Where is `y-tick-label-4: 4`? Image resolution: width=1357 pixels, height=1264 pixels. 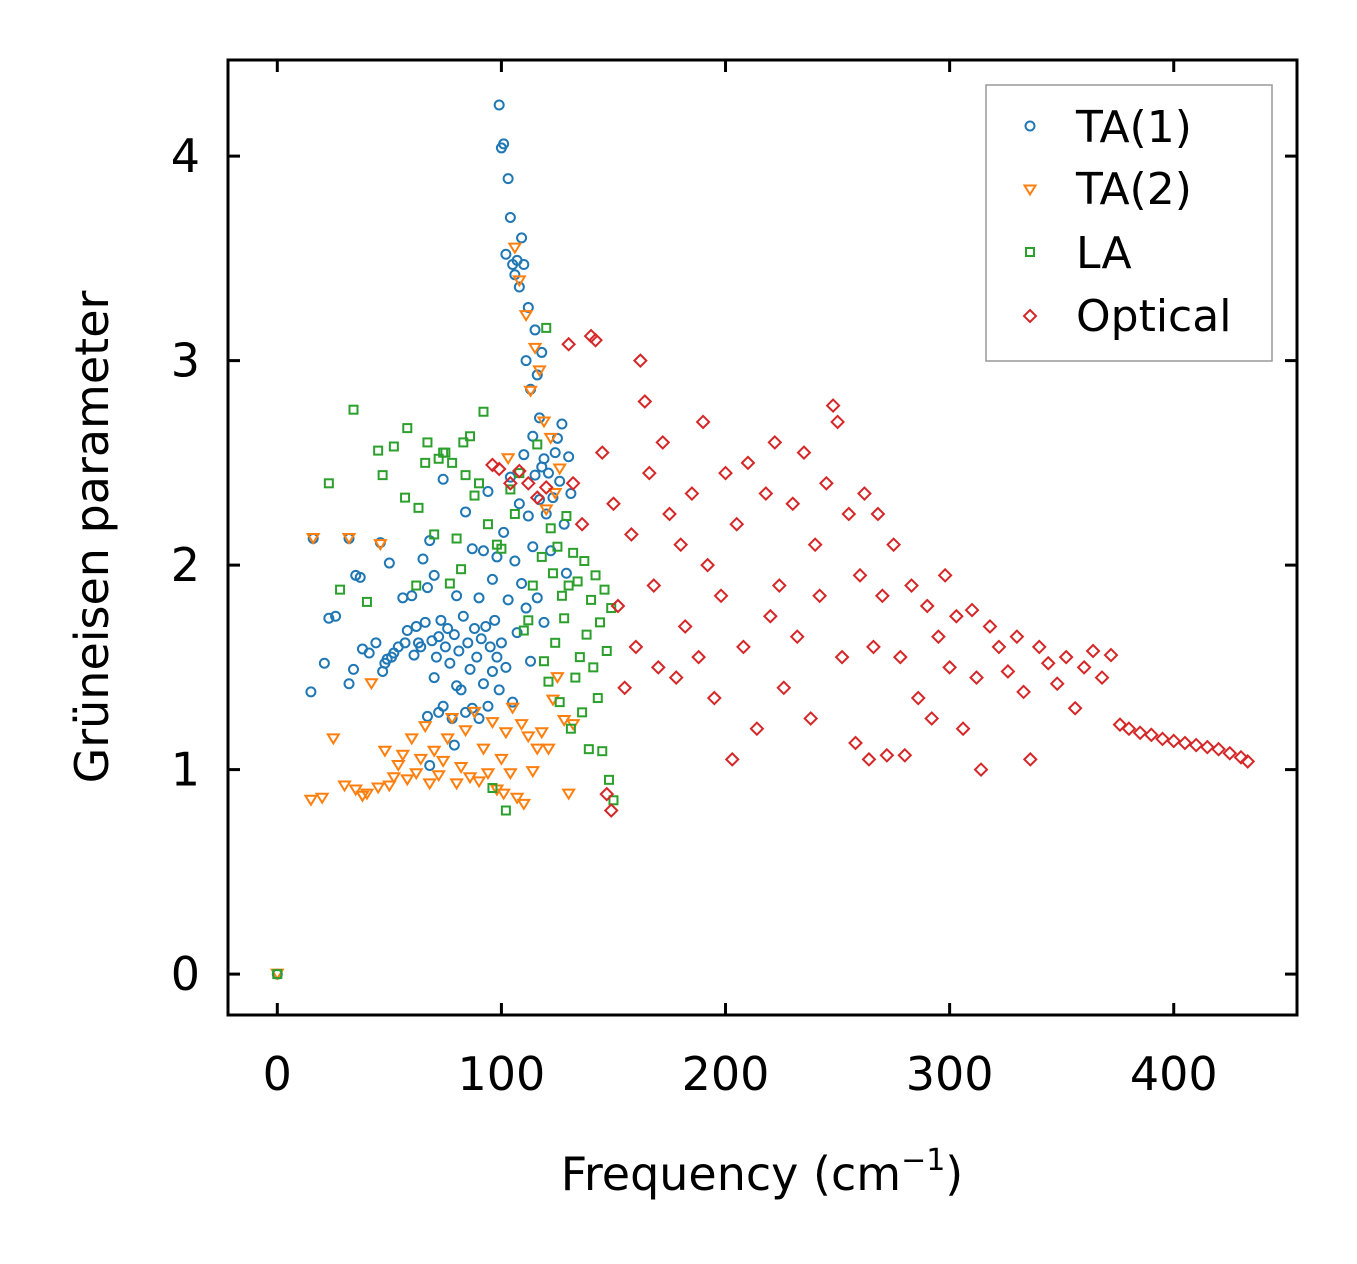 y-tick-label-4: 4 is located at coordinates (185, 156).